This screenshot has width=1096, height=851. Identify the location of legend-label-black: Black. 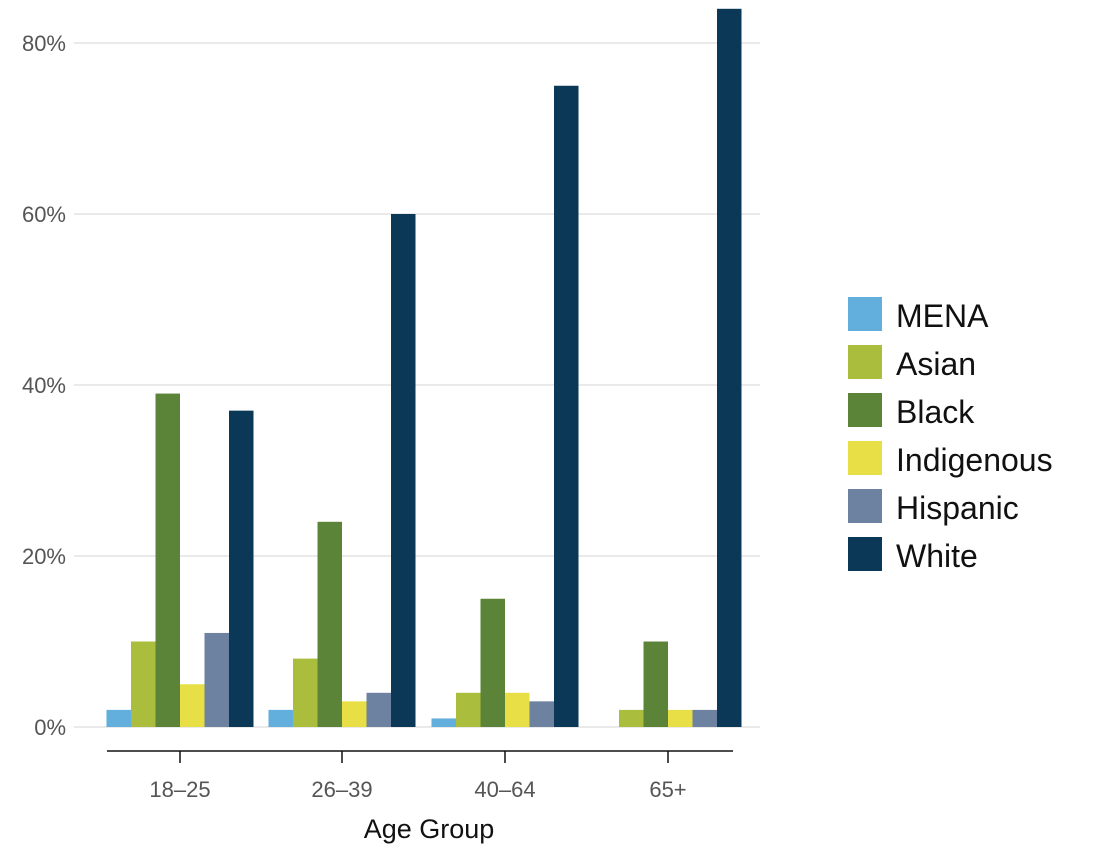
(935, 412).